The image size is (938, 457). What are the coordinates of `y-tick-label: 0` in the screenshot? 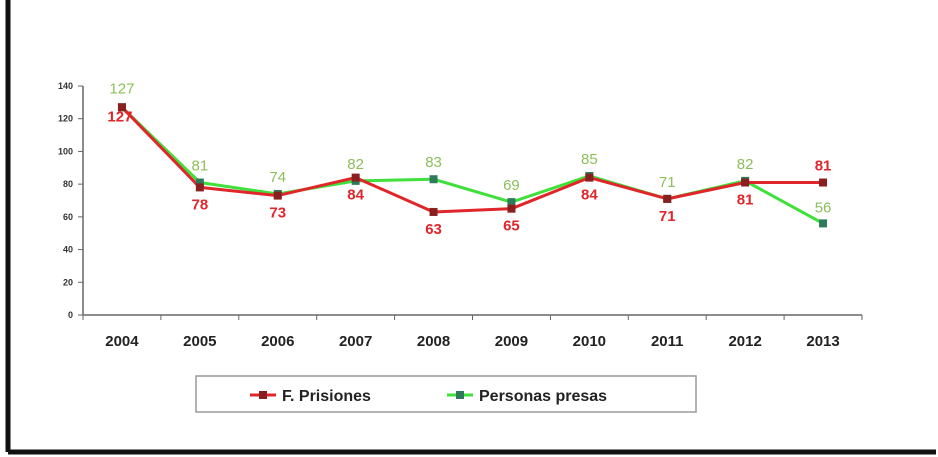 It's located at (70, 315).